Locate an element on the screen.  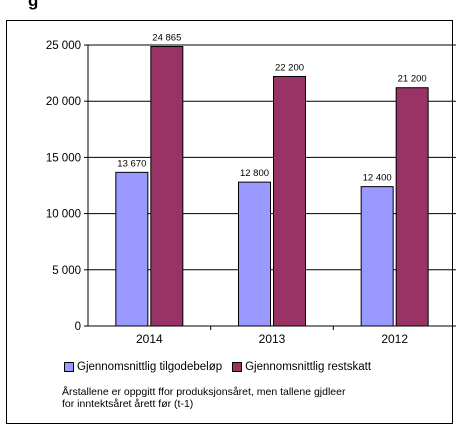
data-label: 12 800 is located at coordinates (254, 173).